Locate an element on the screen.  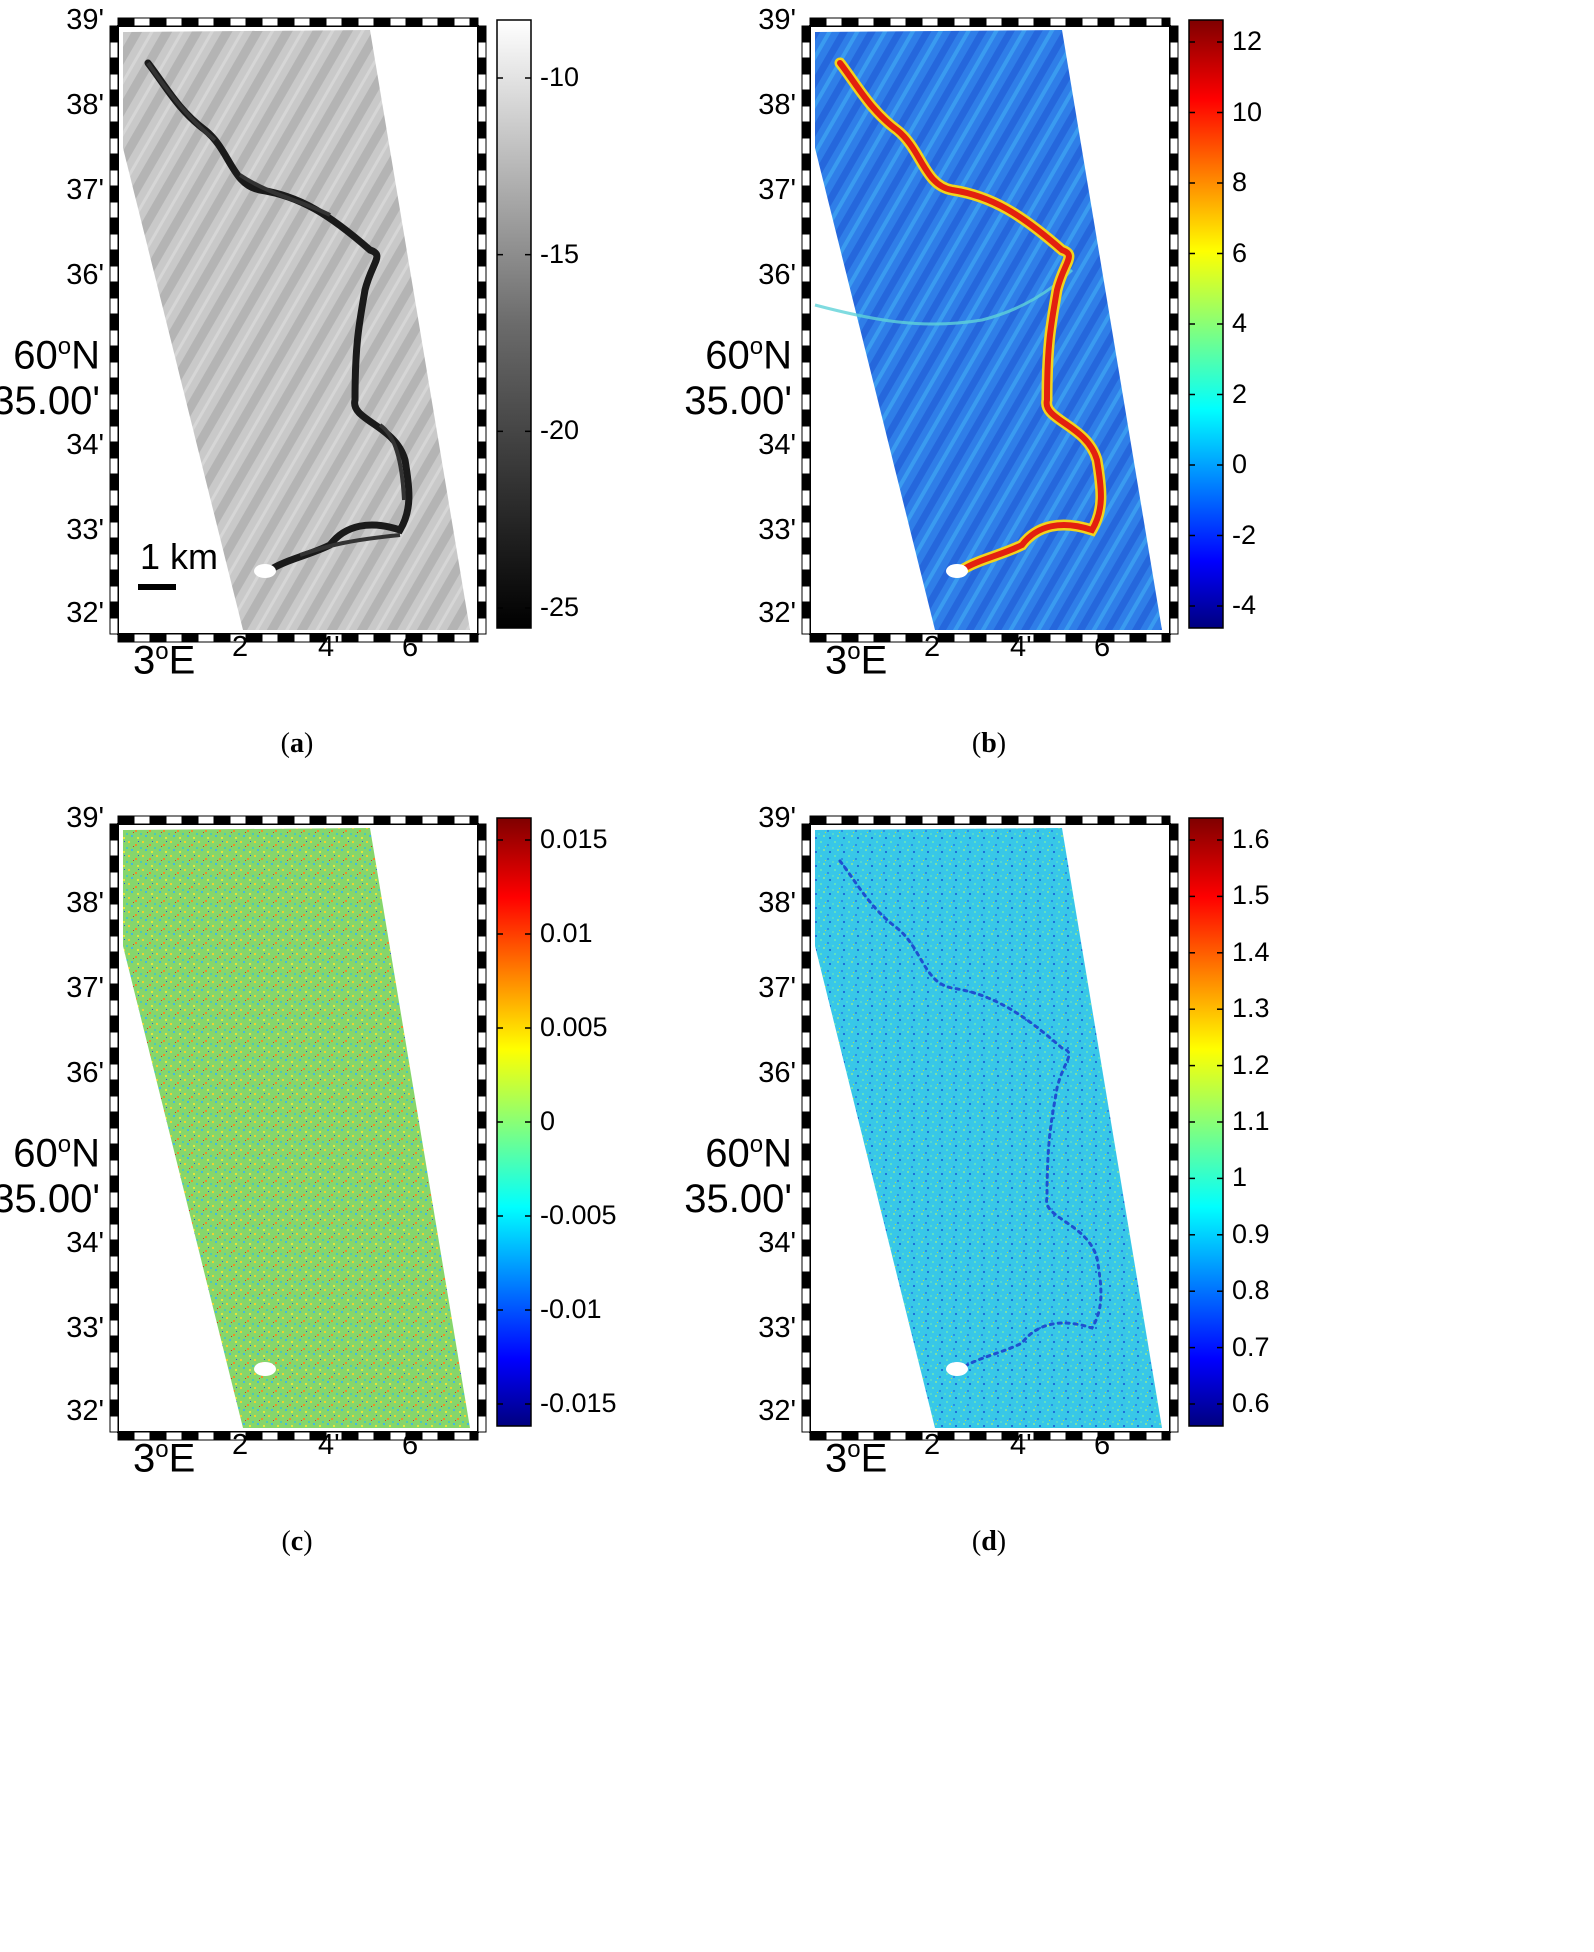
colorbar-tick-label: 12 is located at coordinates (1247, 41).